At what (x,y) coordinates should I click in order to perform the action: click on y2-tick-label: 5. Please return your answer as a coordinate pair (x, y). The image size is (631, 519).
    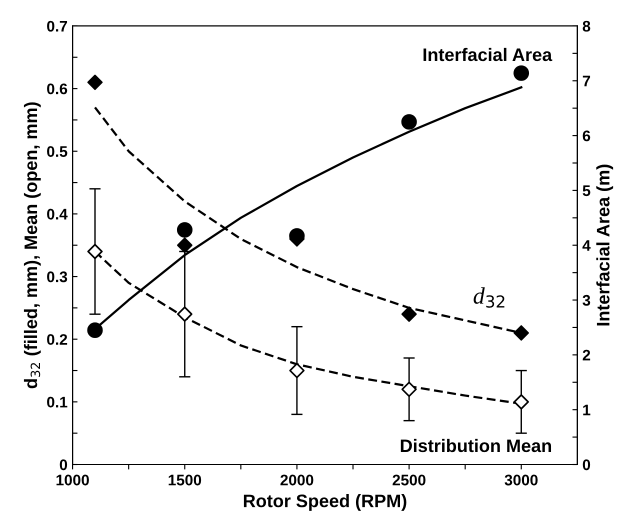
    Looking at the image, I should click on (586, 190).